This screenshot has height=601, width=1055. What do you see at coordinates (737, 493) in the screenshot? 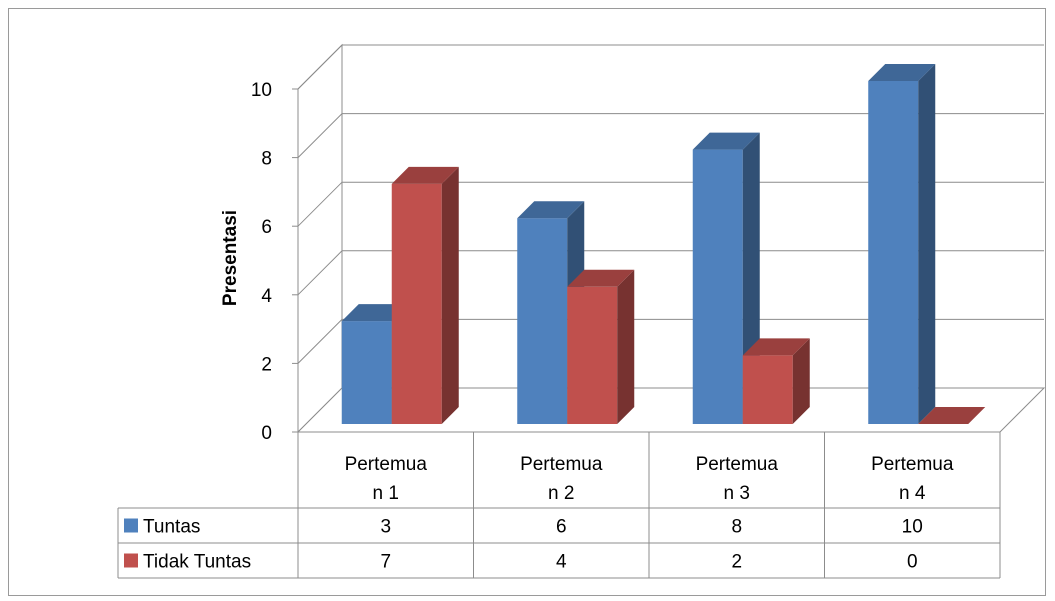
I see `category-label: n 3` at bounding box center [737, 493].